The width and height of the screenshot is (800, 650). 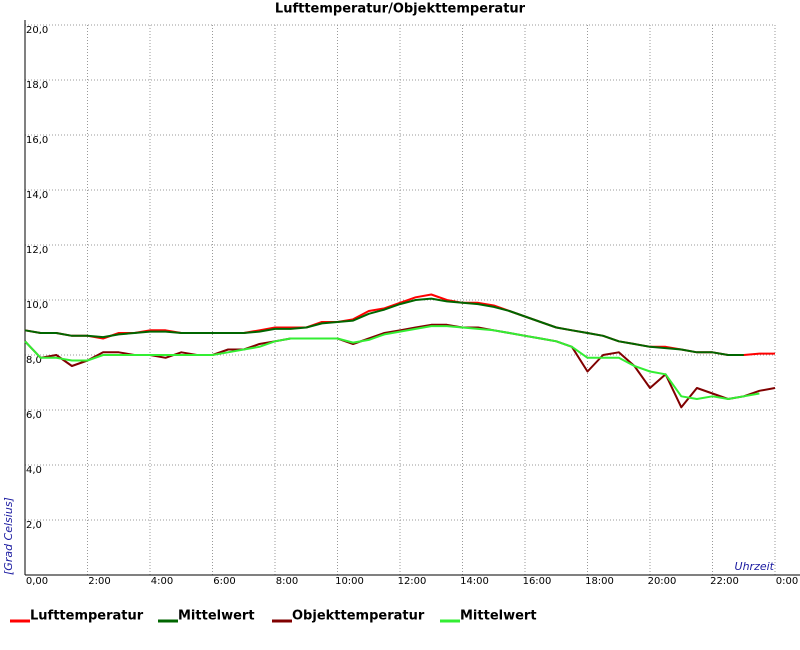 What do you see at coordinates (224, 581) in the screenshot?
I see `x-tick-label: 6:00` at bounding box center [224, 581].